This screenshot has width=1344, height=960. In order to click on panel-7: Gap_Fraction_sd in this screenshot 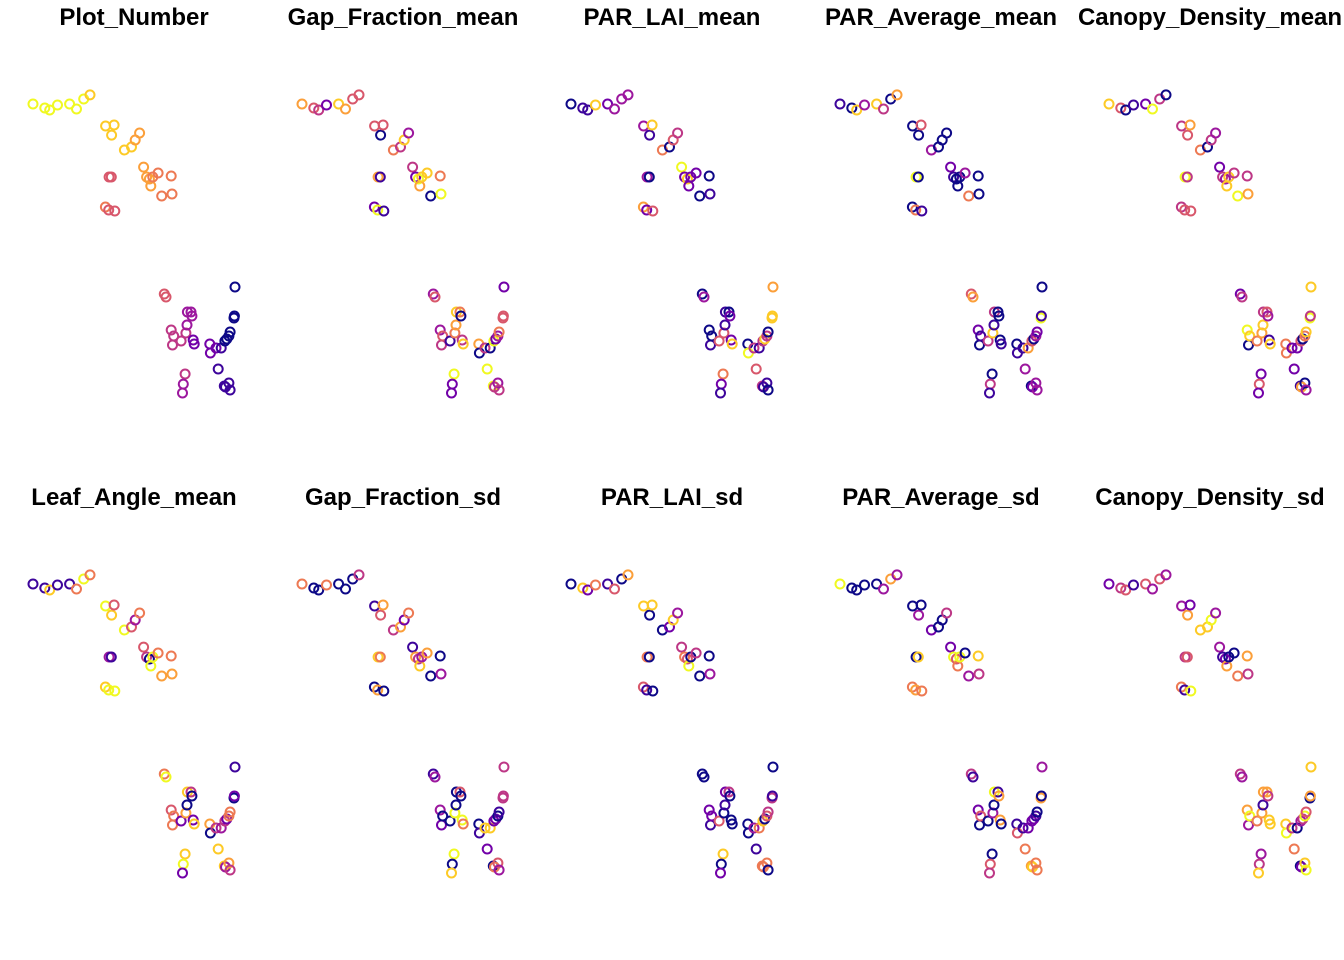, I will do `click(403, 681)`.